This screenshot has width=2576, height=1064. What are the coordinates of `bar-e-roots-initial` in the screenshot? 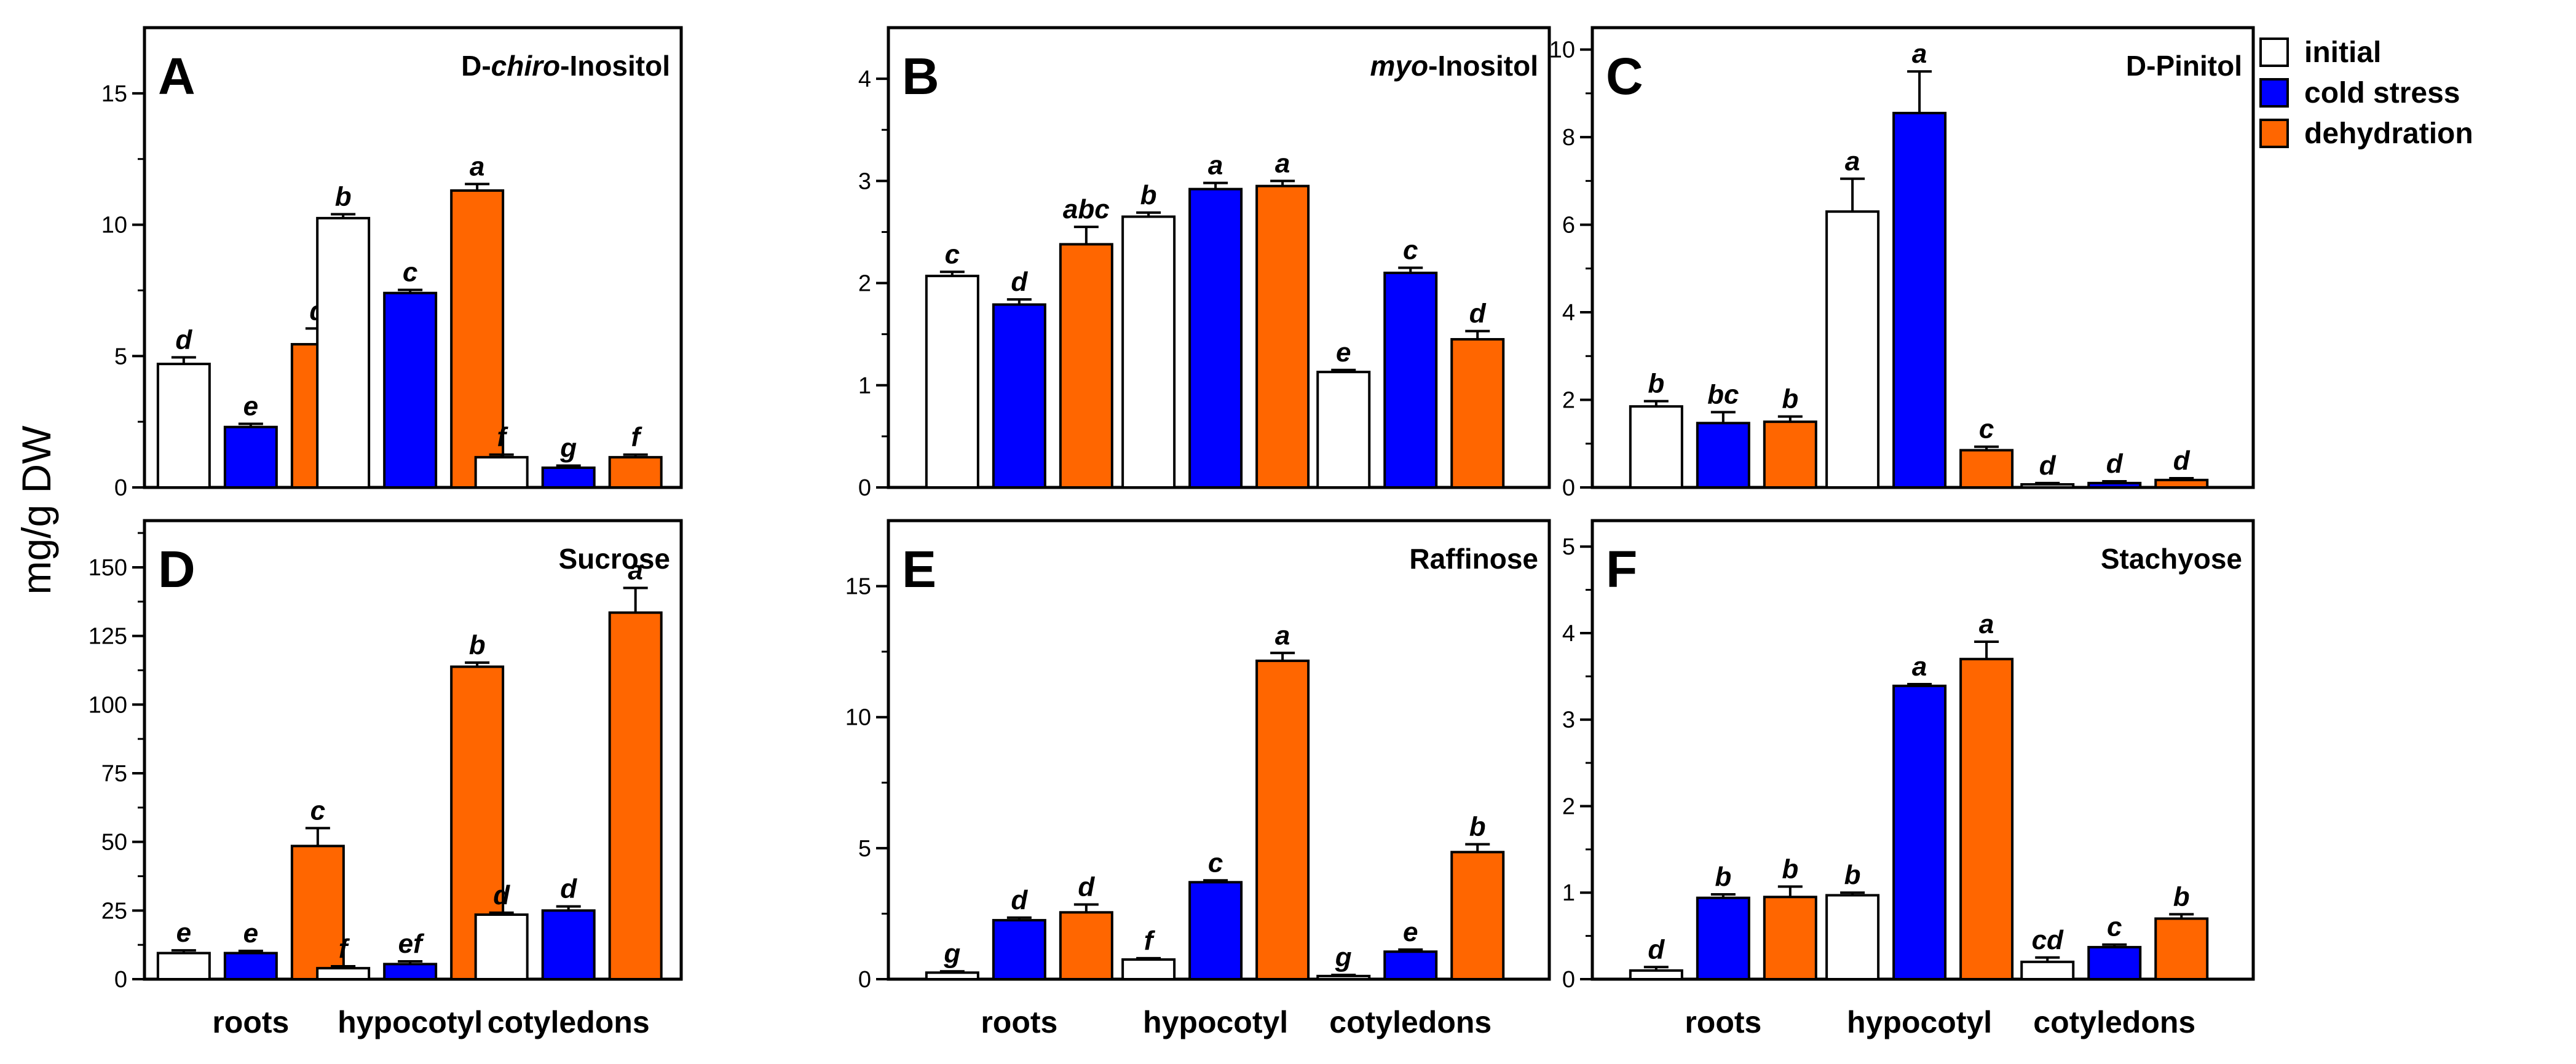 It's located at (952, 976).